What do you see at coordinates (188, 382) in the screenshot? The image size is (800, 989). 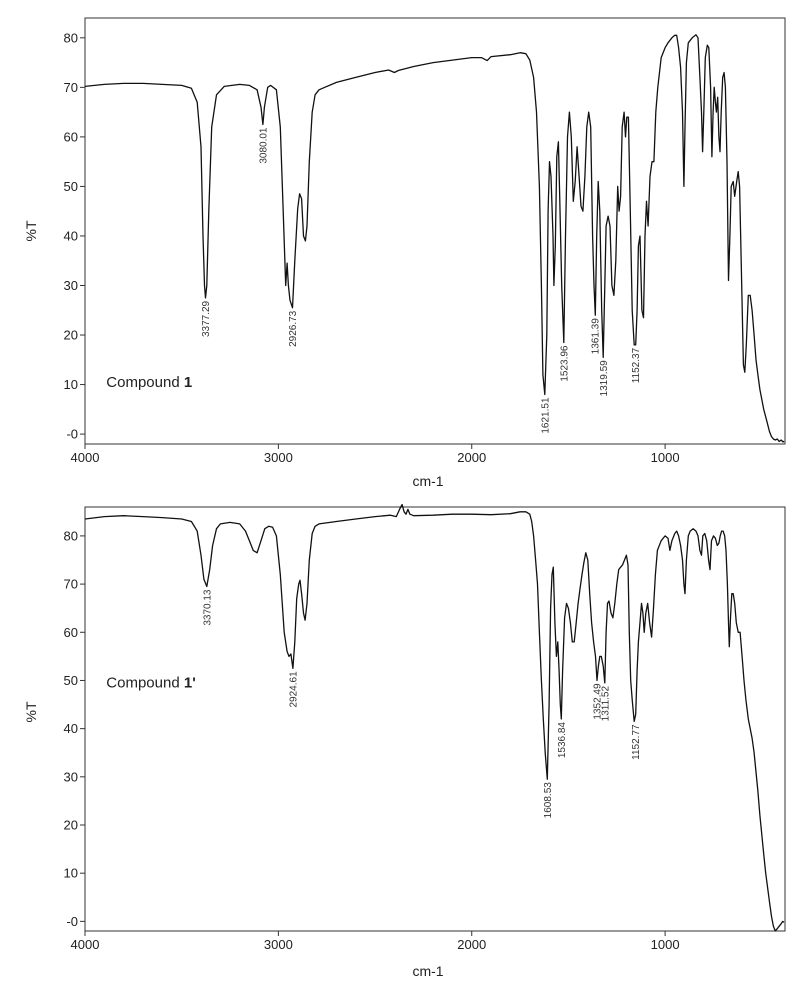 I see `compound-annotation-number: 1` at bounding box center [188, 382].